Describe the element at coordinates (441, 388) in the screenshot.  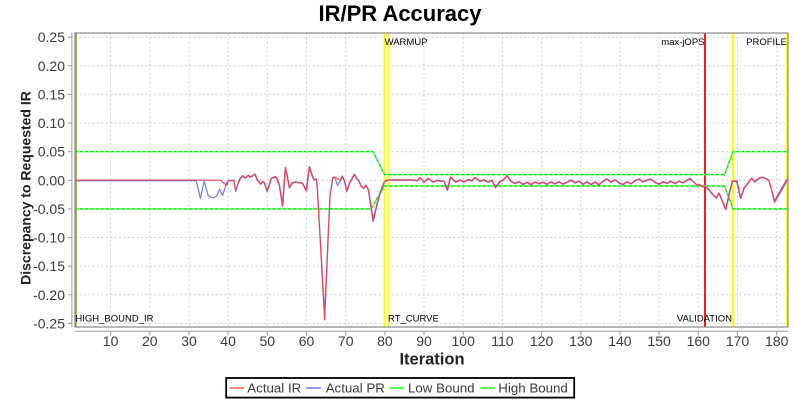
I see `svg-text: Low Bound` at that location.